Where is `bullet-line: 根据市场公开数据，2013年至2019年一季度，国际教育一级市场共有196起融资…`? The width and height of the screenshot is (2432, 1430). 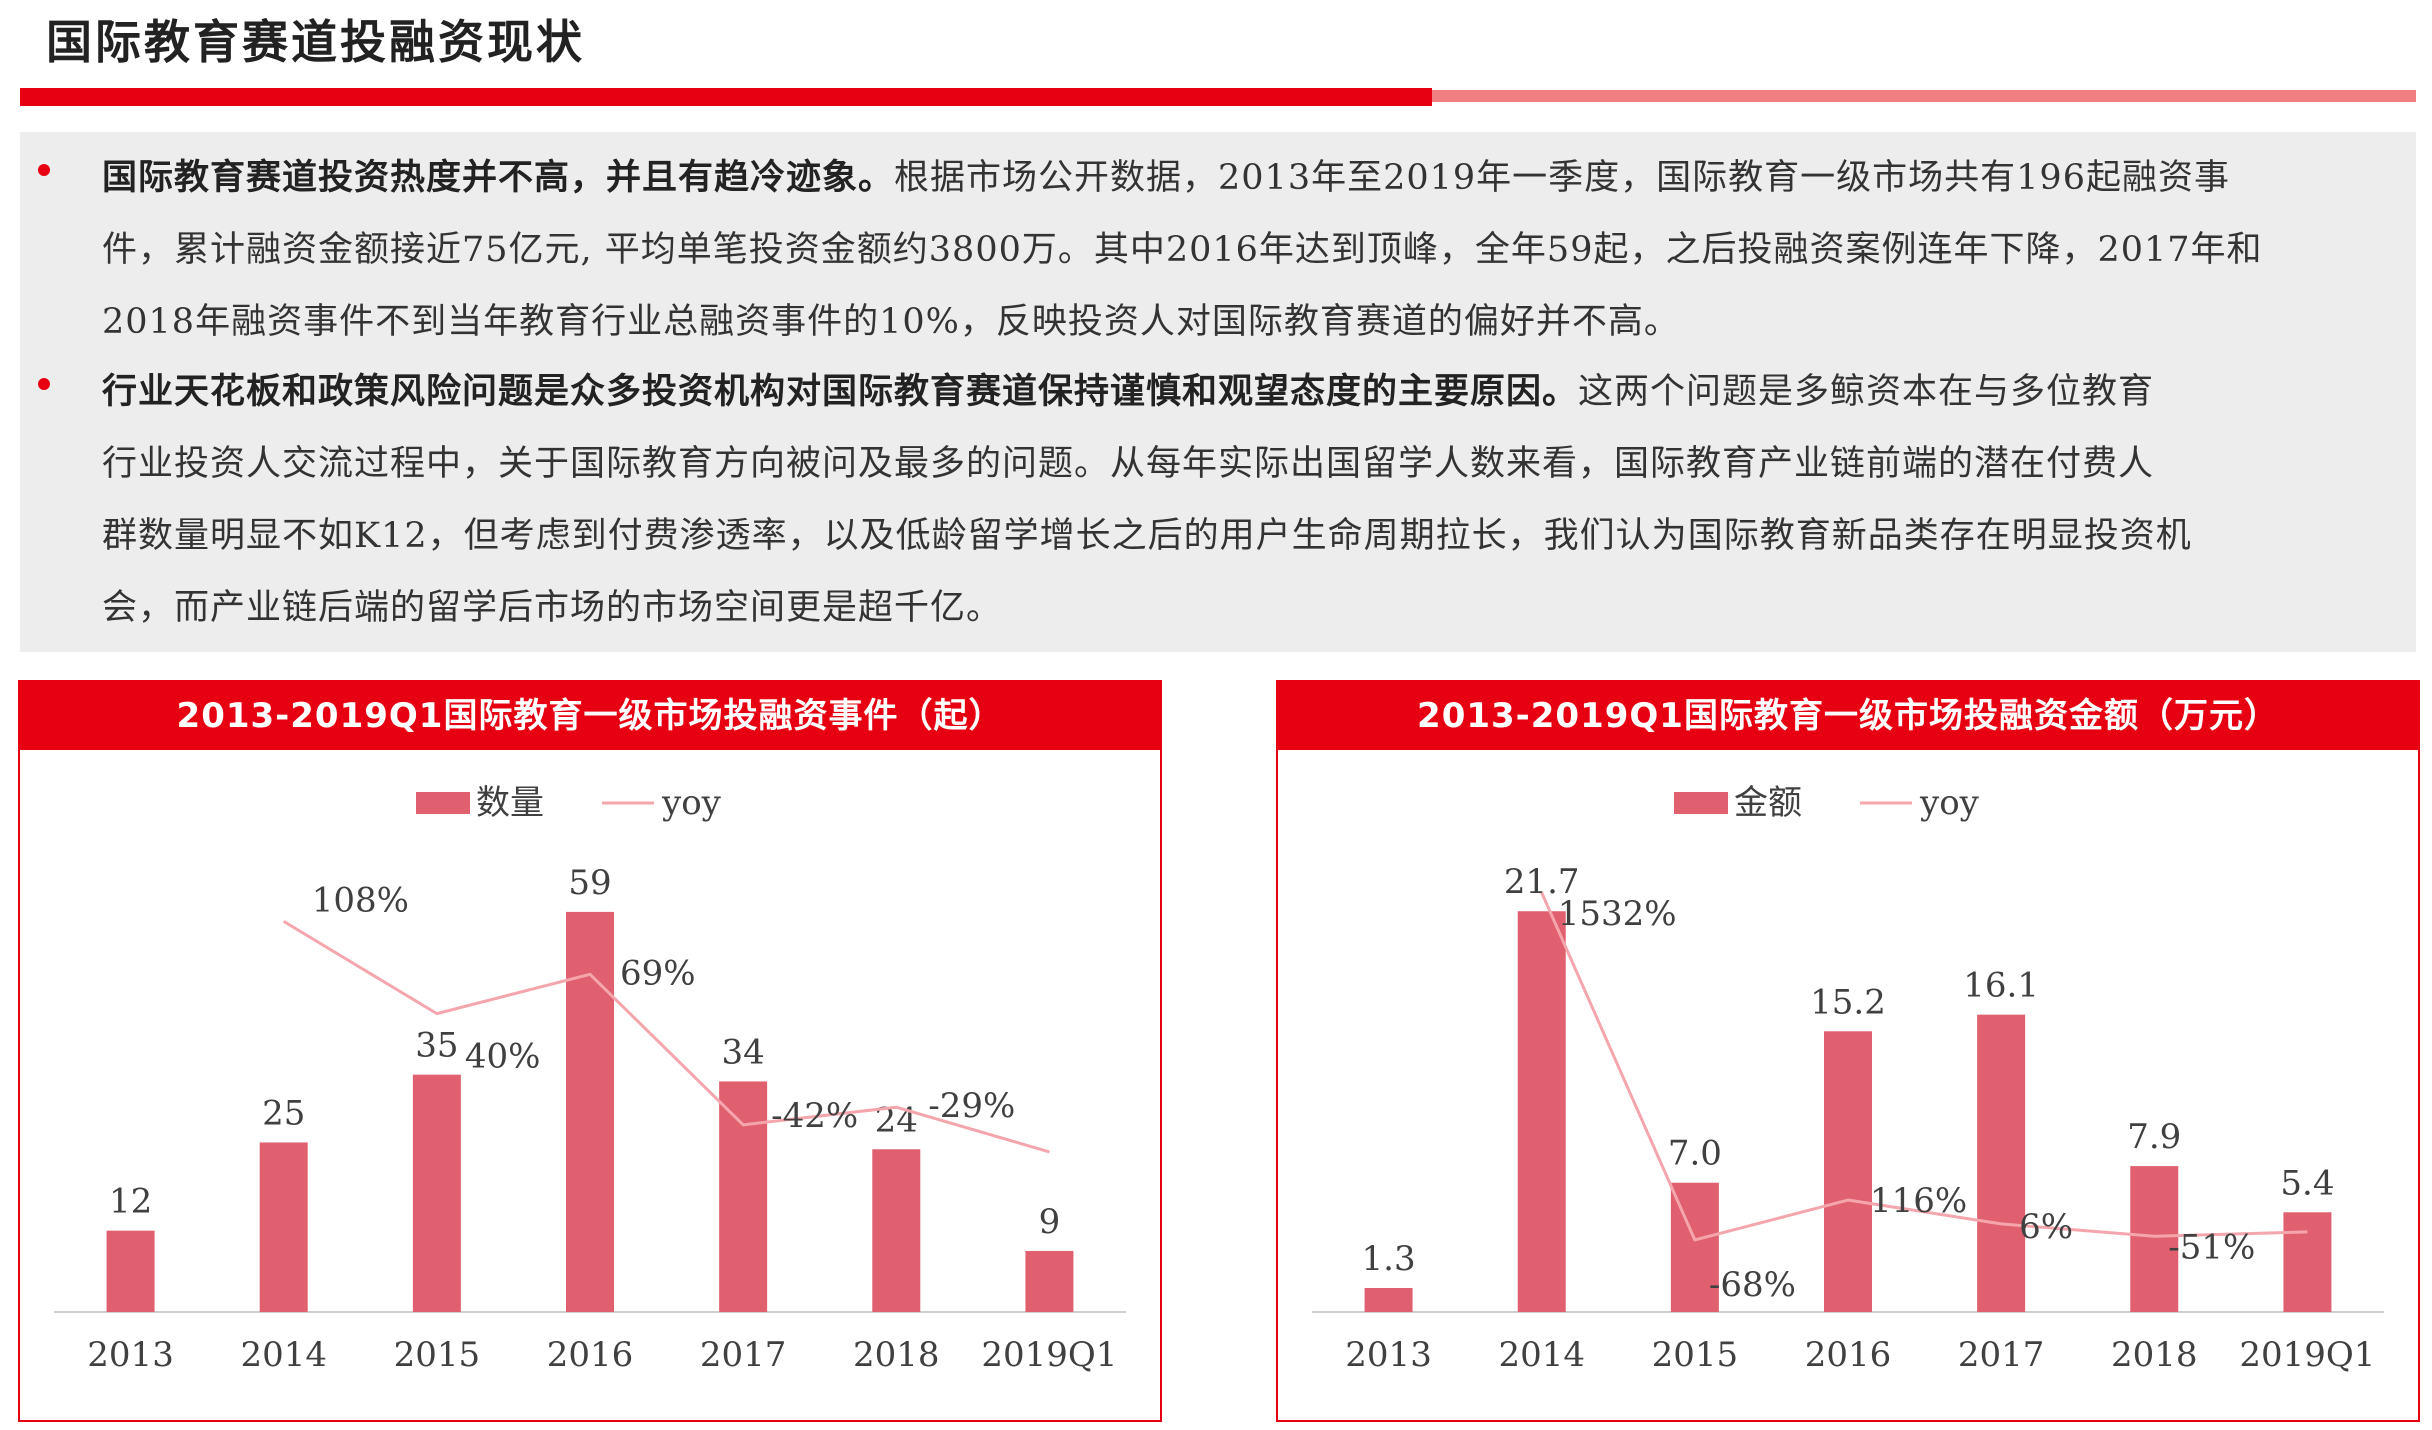
bullet-line: 根据市场公开数据，2013年至2019年一季度，国际教育一级市场共有196起融资… is located at coordinates (1562, 178).